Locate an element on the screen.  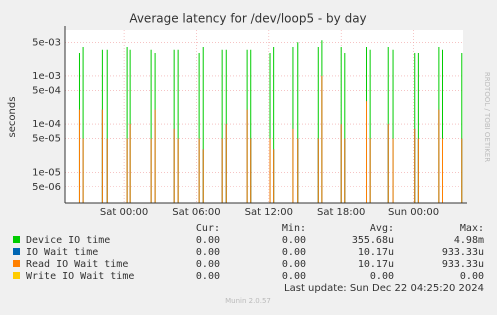
footer: Munin 2.0.57 is located at coordinates (248, 301).